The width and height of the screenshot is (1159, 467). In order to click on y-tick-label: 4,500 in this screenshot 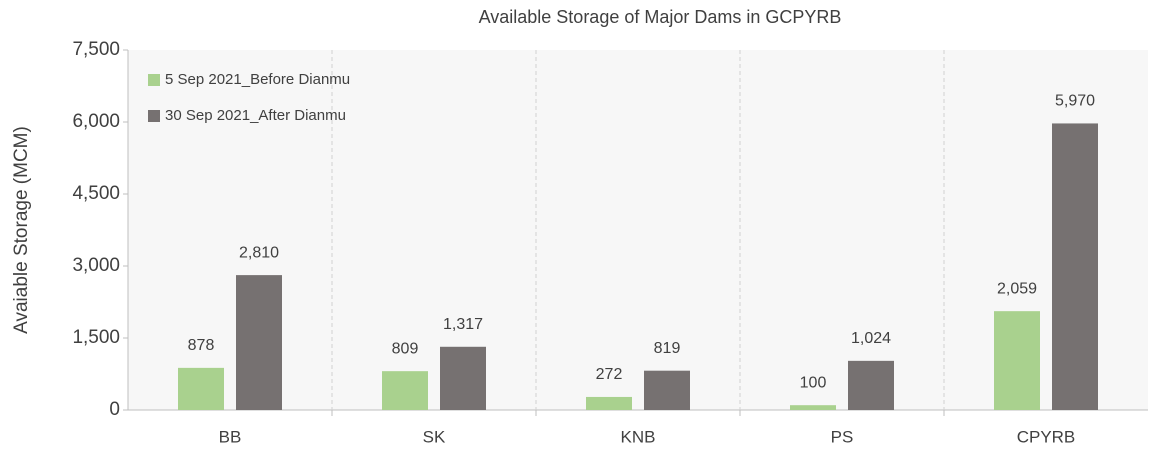, I will do `click(96, 193)`.